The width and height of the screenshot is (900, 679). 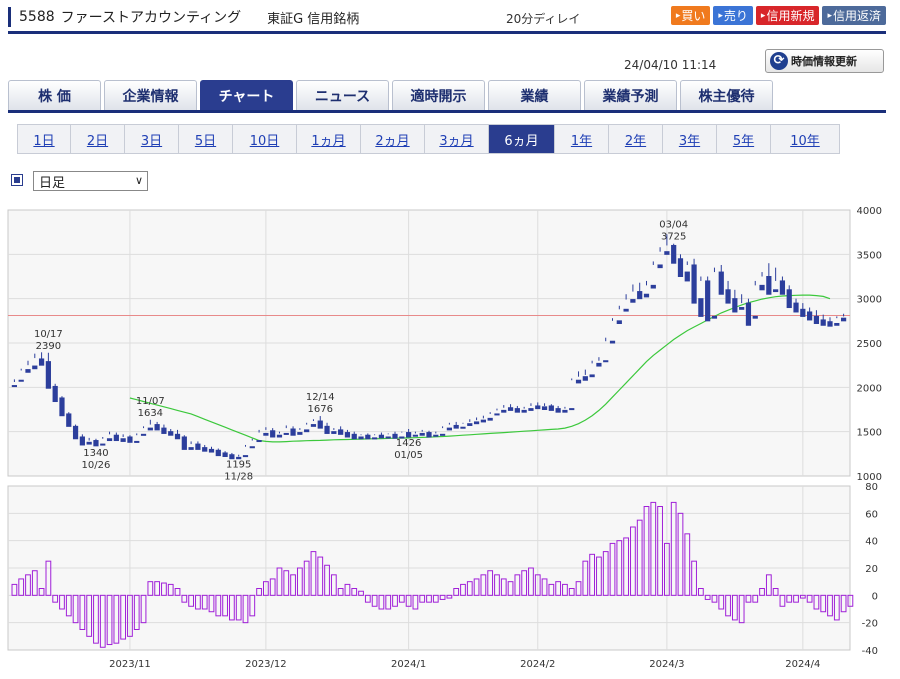 I want to click on tab-company-info: 企業情報, so click(x=150, y=95).